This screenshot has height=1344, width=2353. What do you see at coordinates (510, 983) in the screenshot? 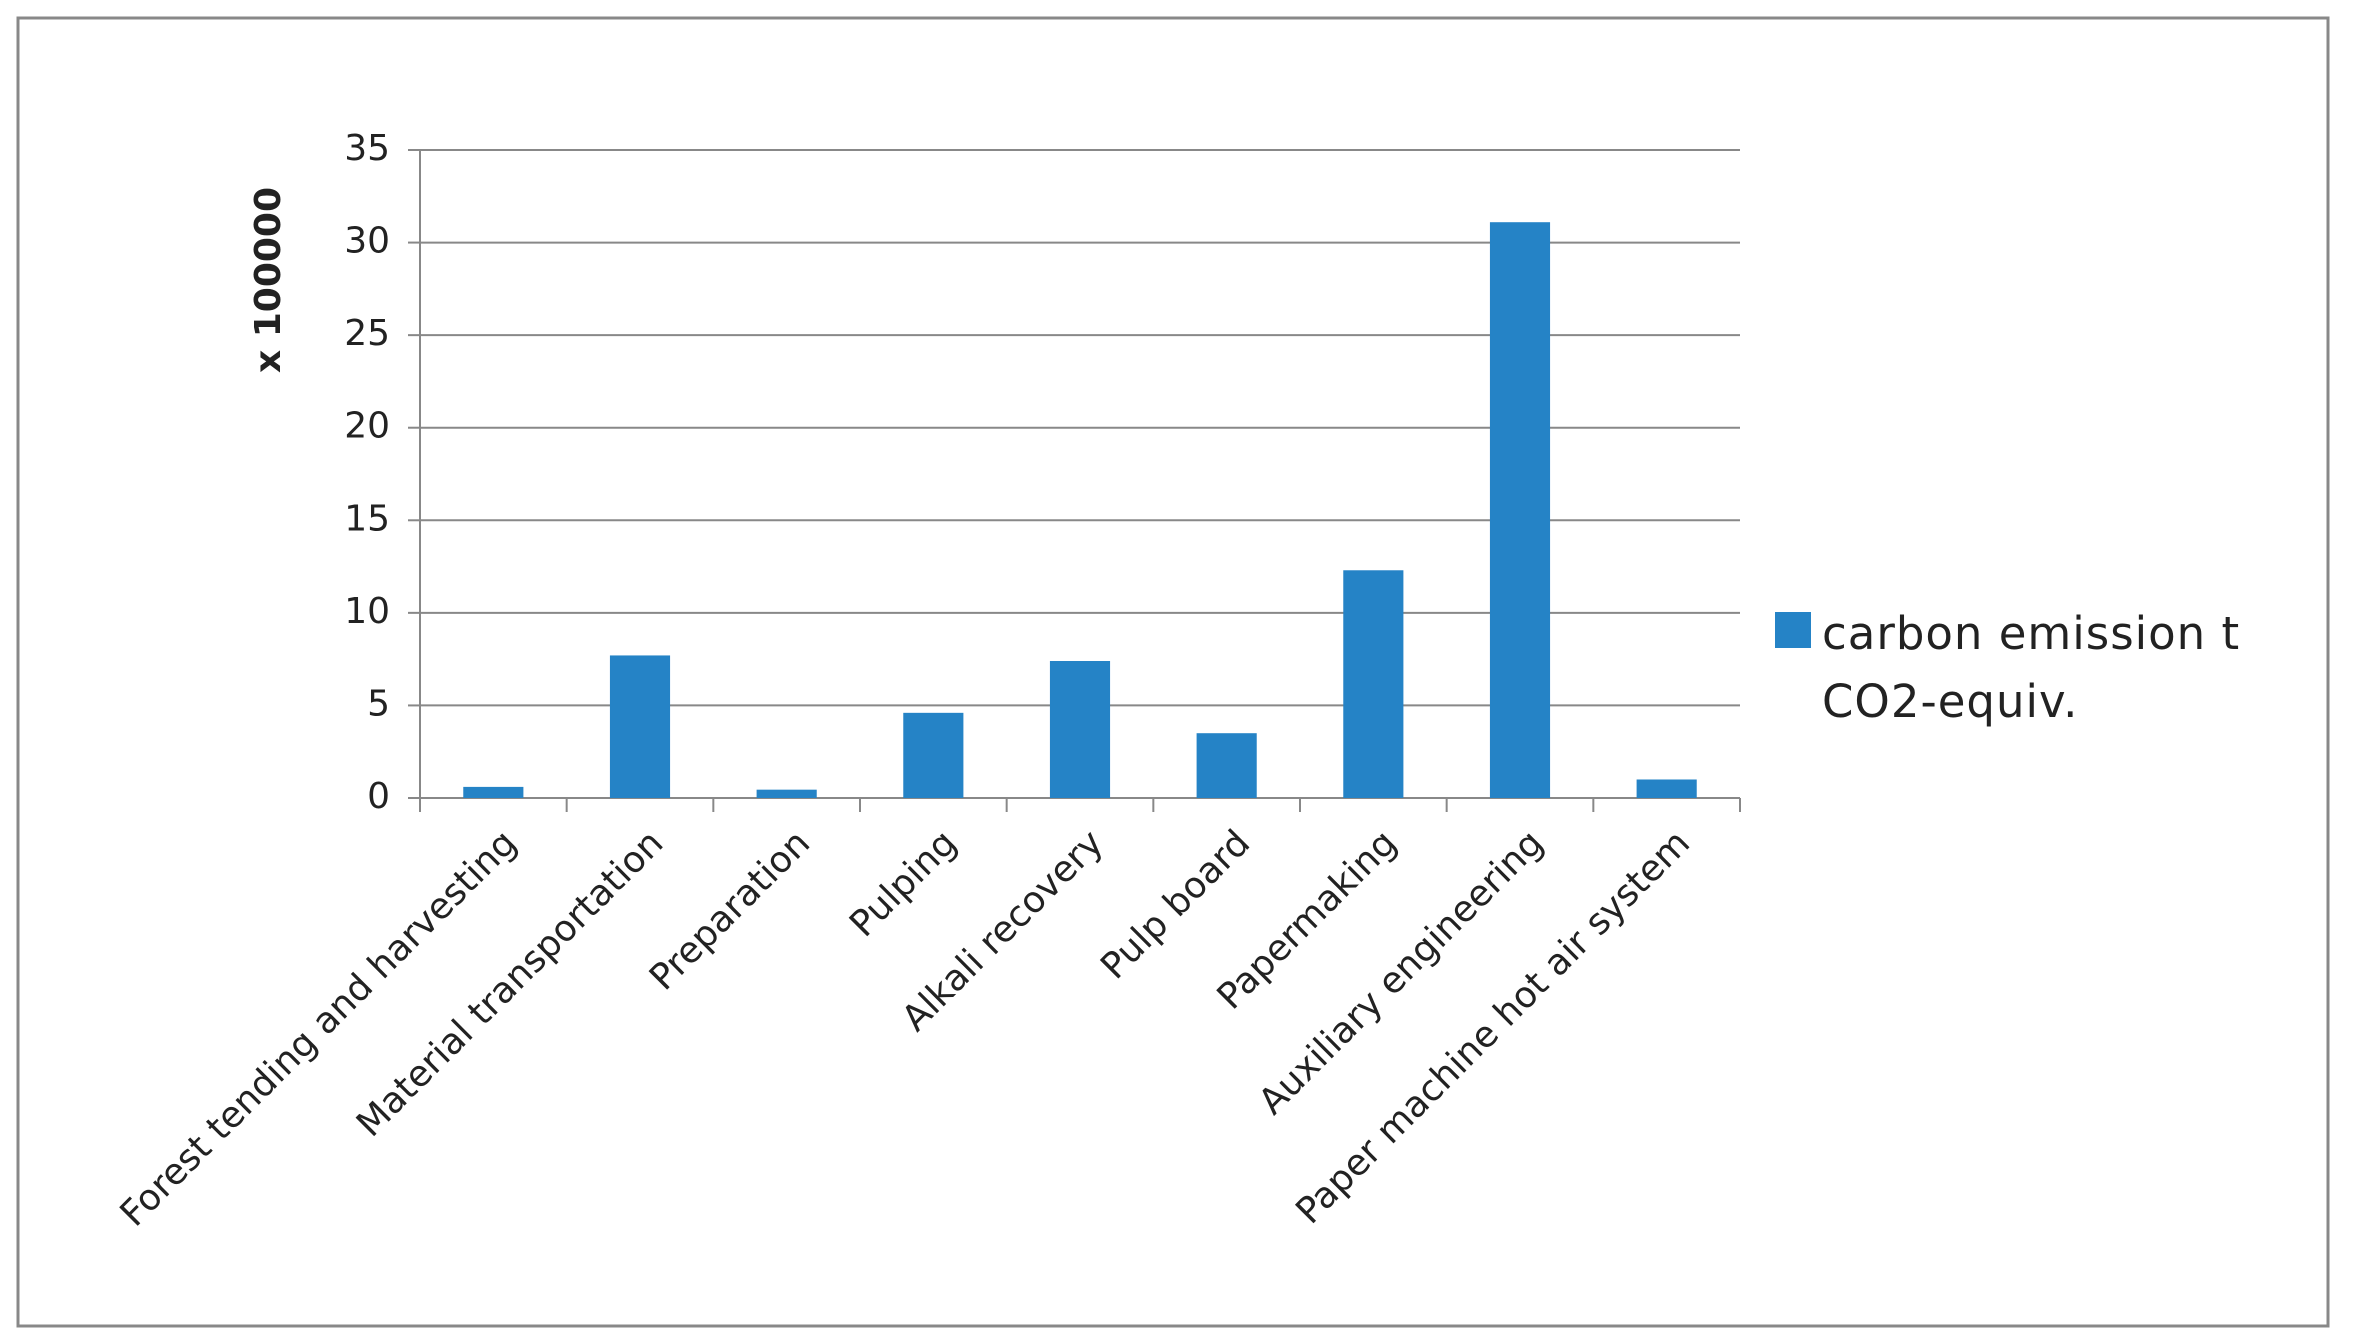
I see `x-tick-label: Material transportation` at bounding box center [510, 983].